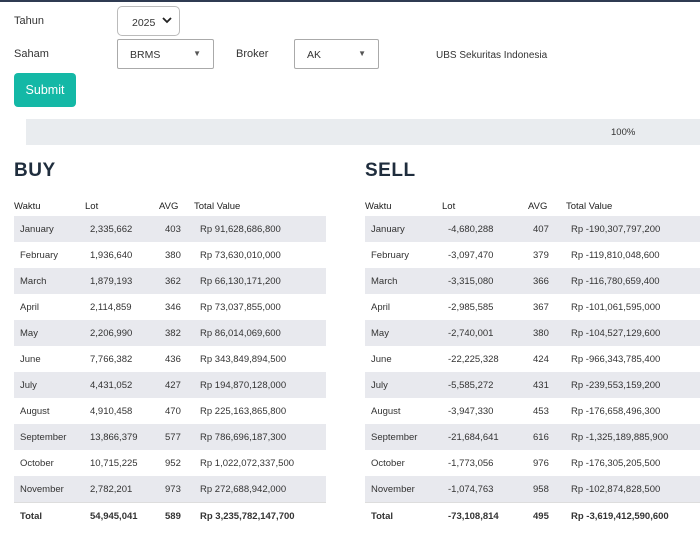 This screenshot has width=700, height=539. What do you see at coordinates (485, 515) in the screenshot?
I see `total-lot: -73,108,814` at bounding box center [485, 515].